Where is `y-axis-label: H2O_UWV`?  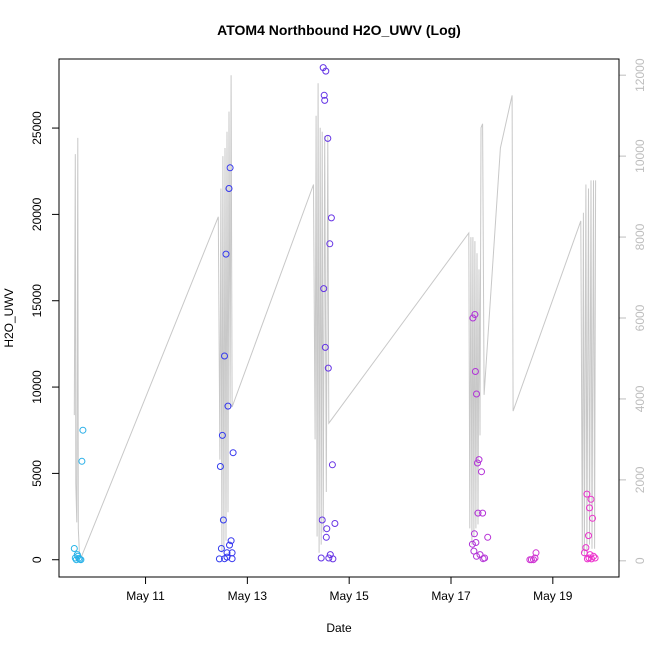
y-axis-label: H2O_UWV is located at coordinates (9, 317).